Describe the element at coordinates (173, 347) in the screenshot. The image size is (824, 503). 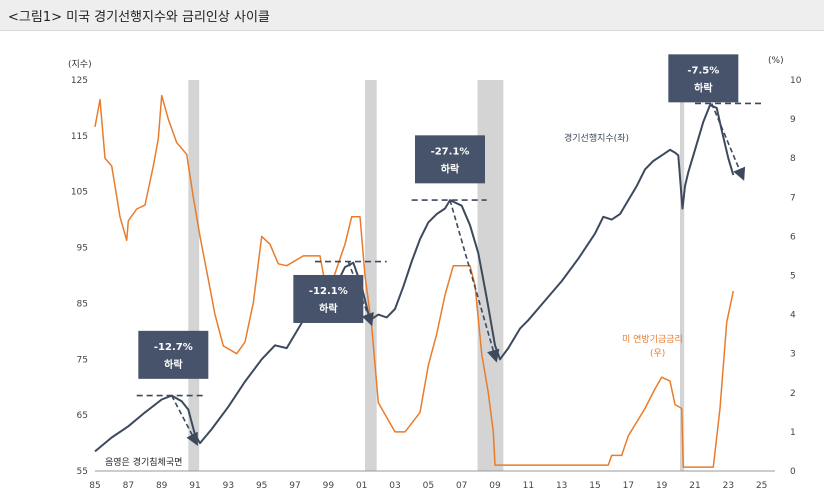
I see `decline-pct-label: -12.7%` at that location.